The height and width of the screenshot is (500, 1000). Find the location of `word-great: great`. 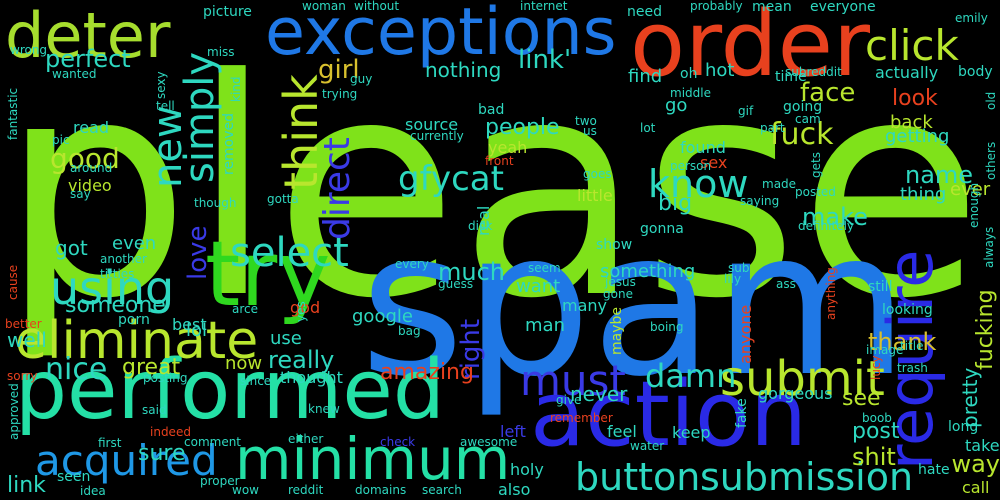

word-great: great is located at coordinates (151, 367).